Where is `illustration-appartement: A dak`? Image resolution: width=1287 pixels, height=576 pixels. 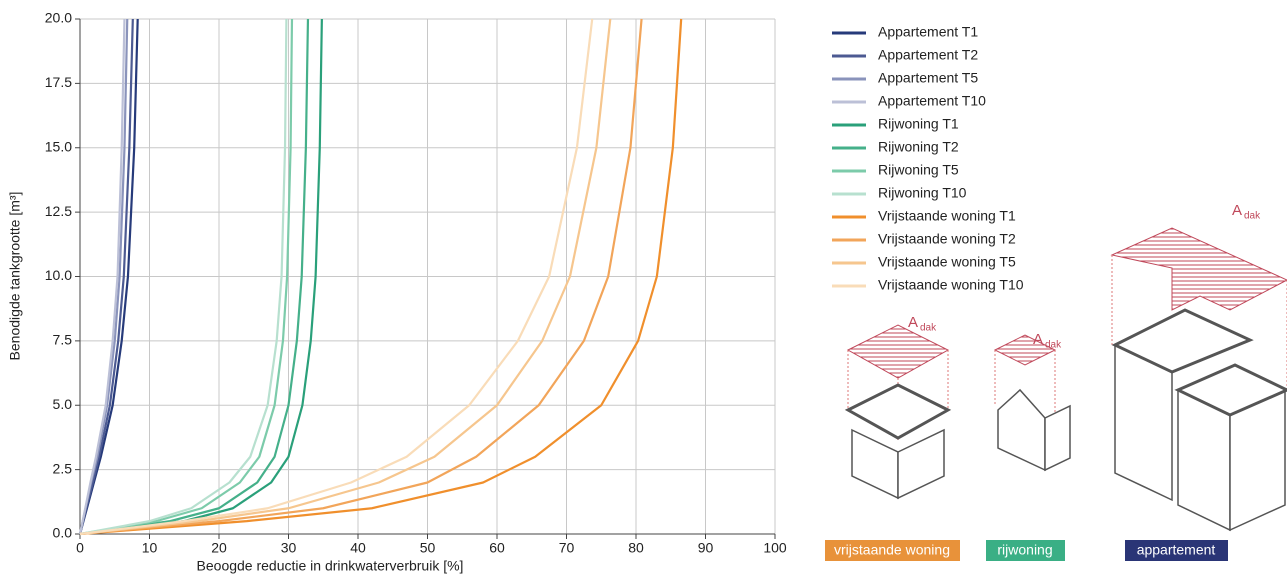 illustration-appartement: A dak is located at coordinates (1198, 367).